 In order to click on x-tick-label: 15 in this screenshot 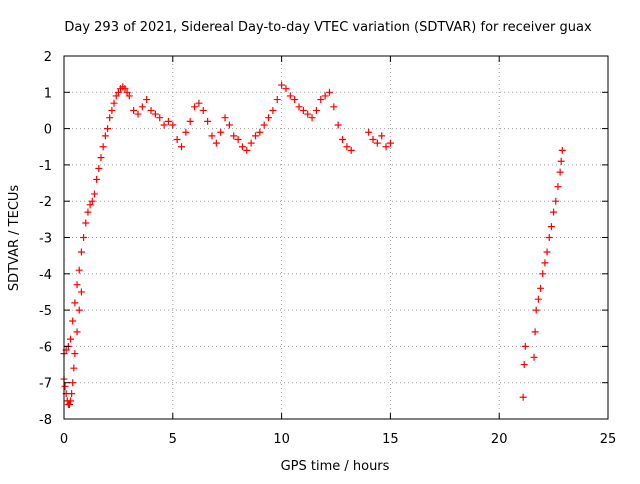, I will do `click(390, 439)`.